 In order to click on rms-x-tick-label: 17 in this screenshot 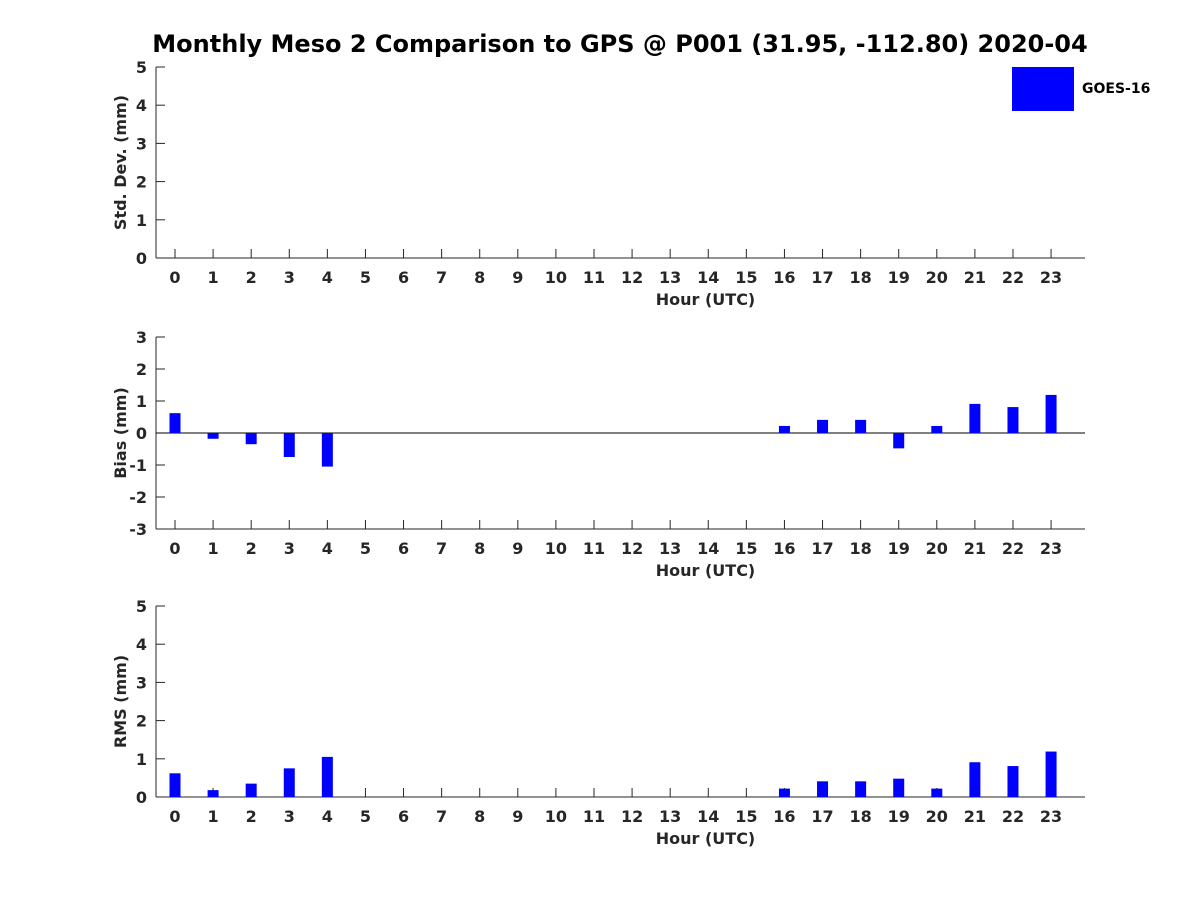, I will do `click(822, 816)`.